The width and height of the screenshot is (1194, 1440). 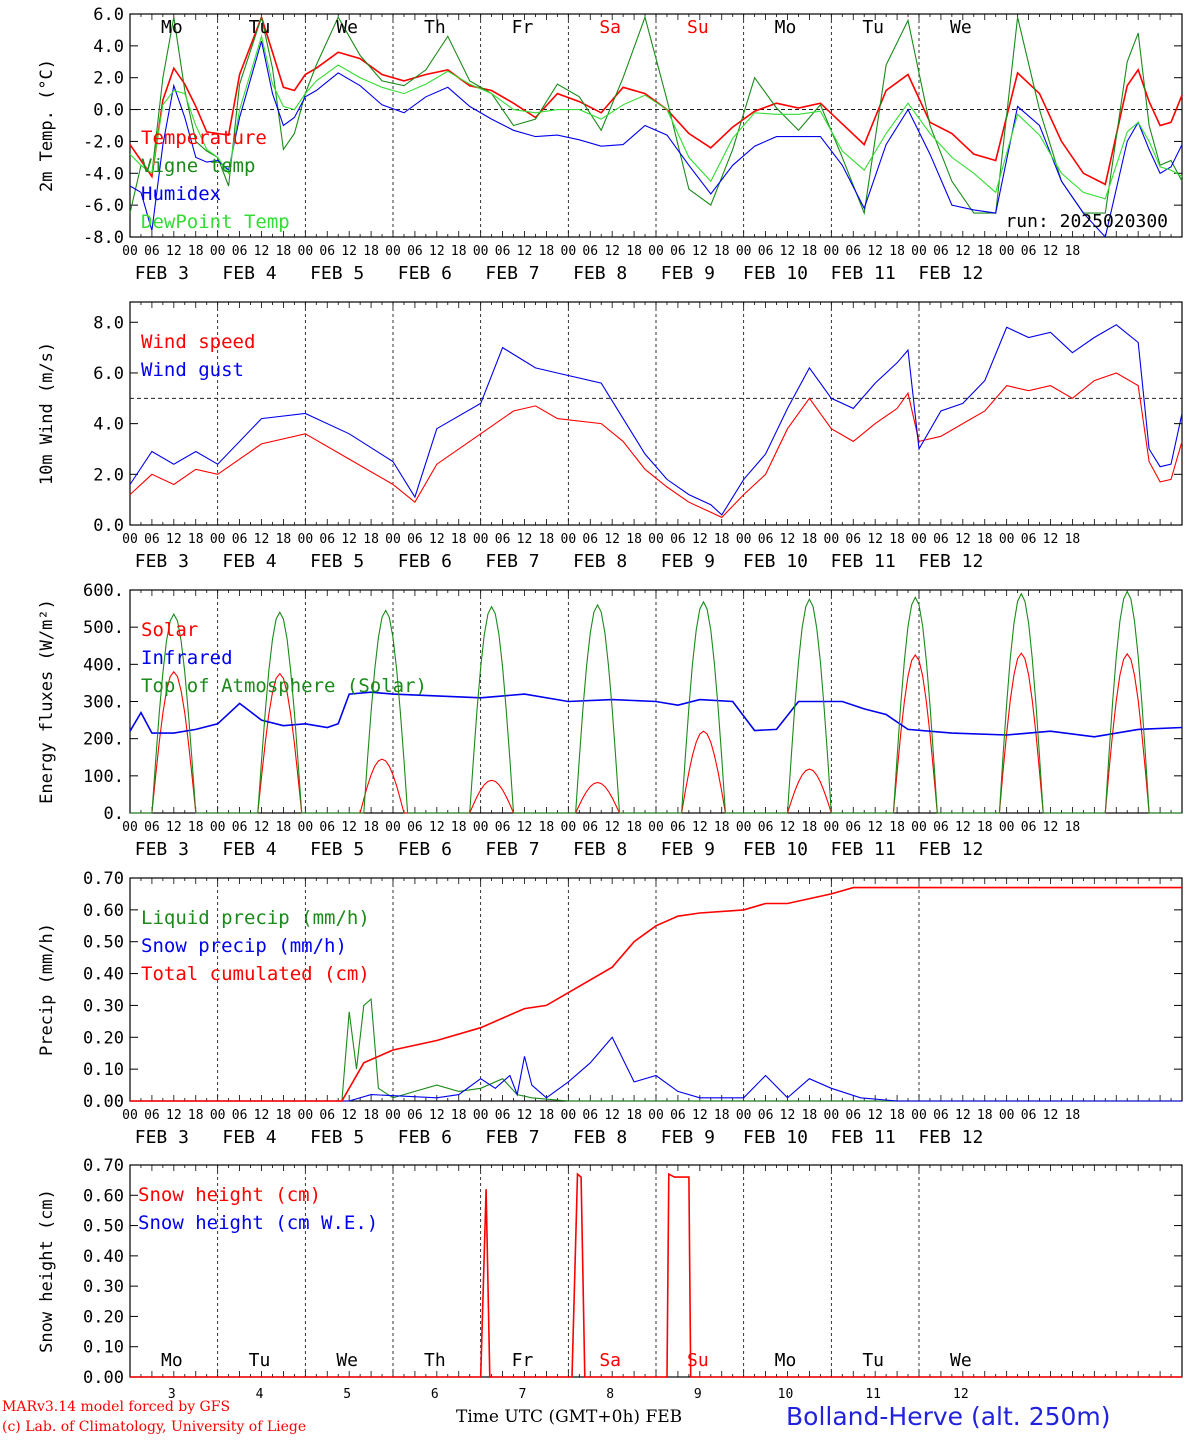 I want to click on legend-entry: Wind gust, so click(x=192, y=370).